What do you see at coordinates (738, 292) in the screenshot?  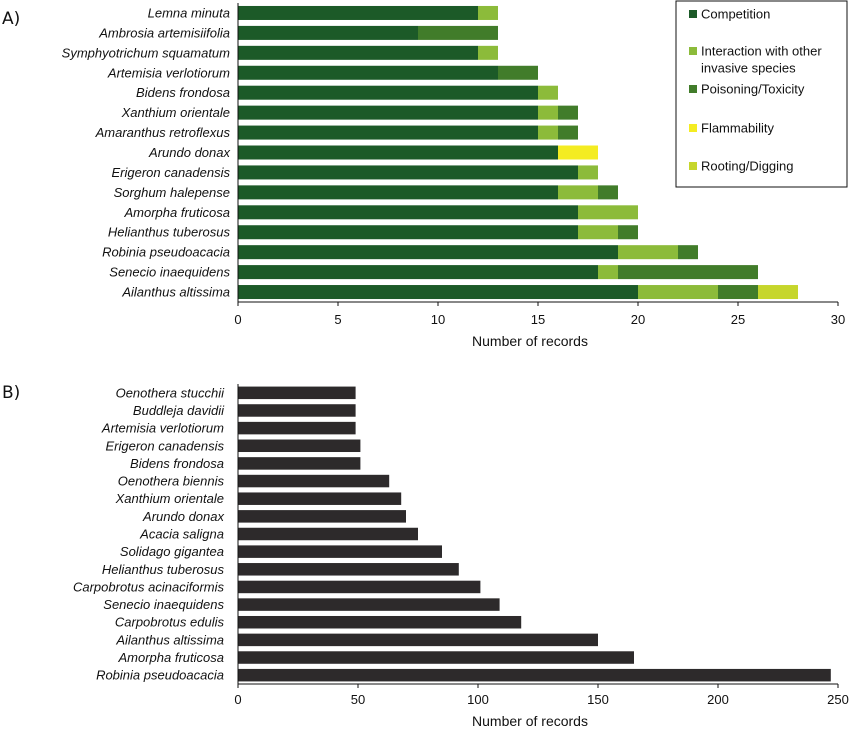 I see `bar-a-ailanthus-altissima-poisoning-toxicity` at bounding box center [738, 292].